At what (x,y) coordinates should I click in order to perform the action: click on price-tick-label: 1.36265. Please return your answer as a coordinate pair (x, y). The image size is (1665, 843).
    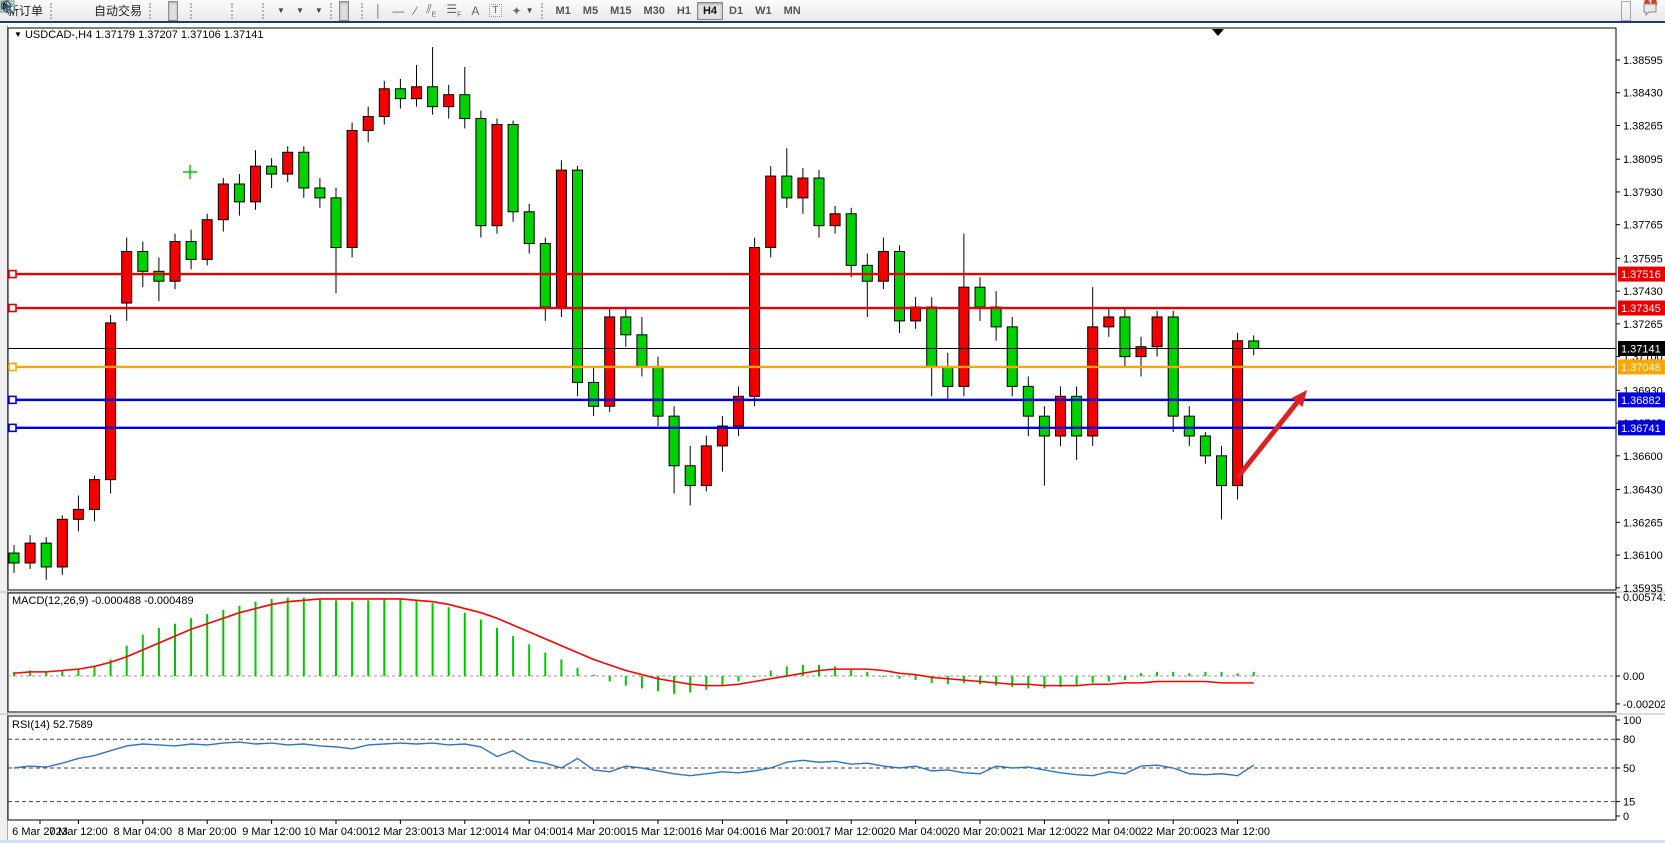
    Looking at the image, I should click on (1643, 523).